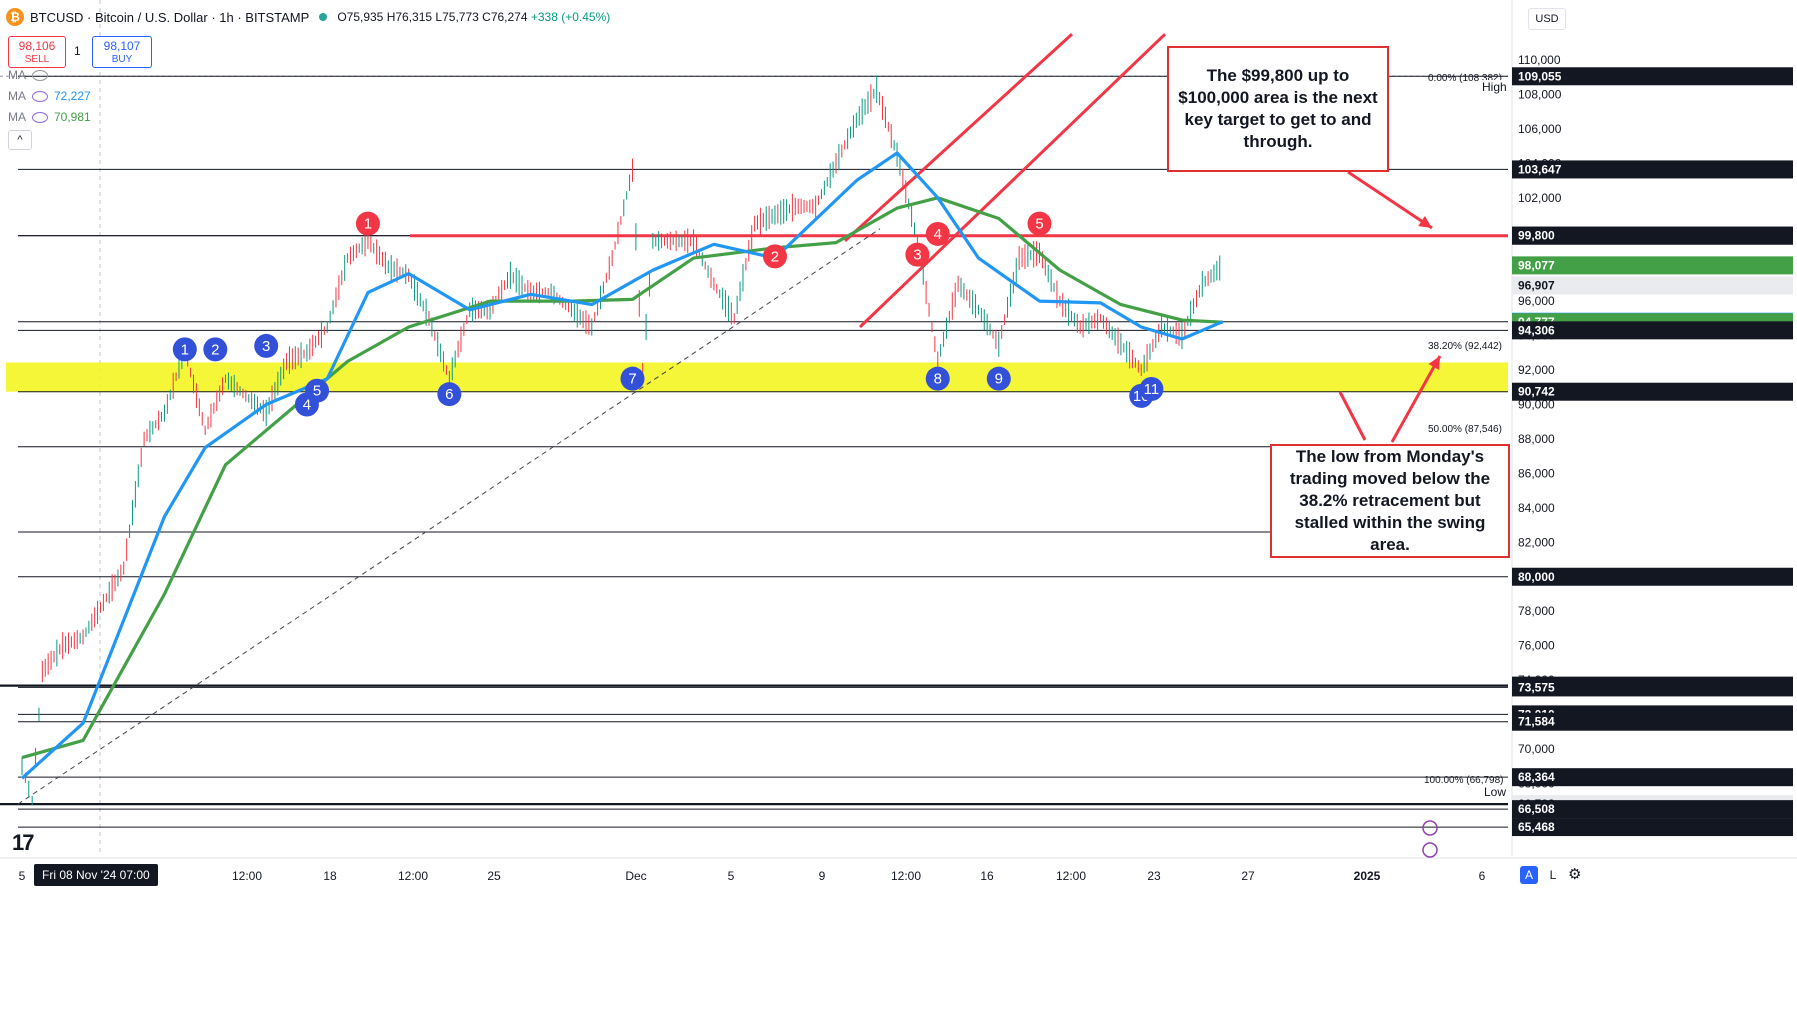 The image size is (1797, 1023). Describe the element at coordinates (72, 96) in the screenshot. I see `ma1-value: 72,227` at that location.